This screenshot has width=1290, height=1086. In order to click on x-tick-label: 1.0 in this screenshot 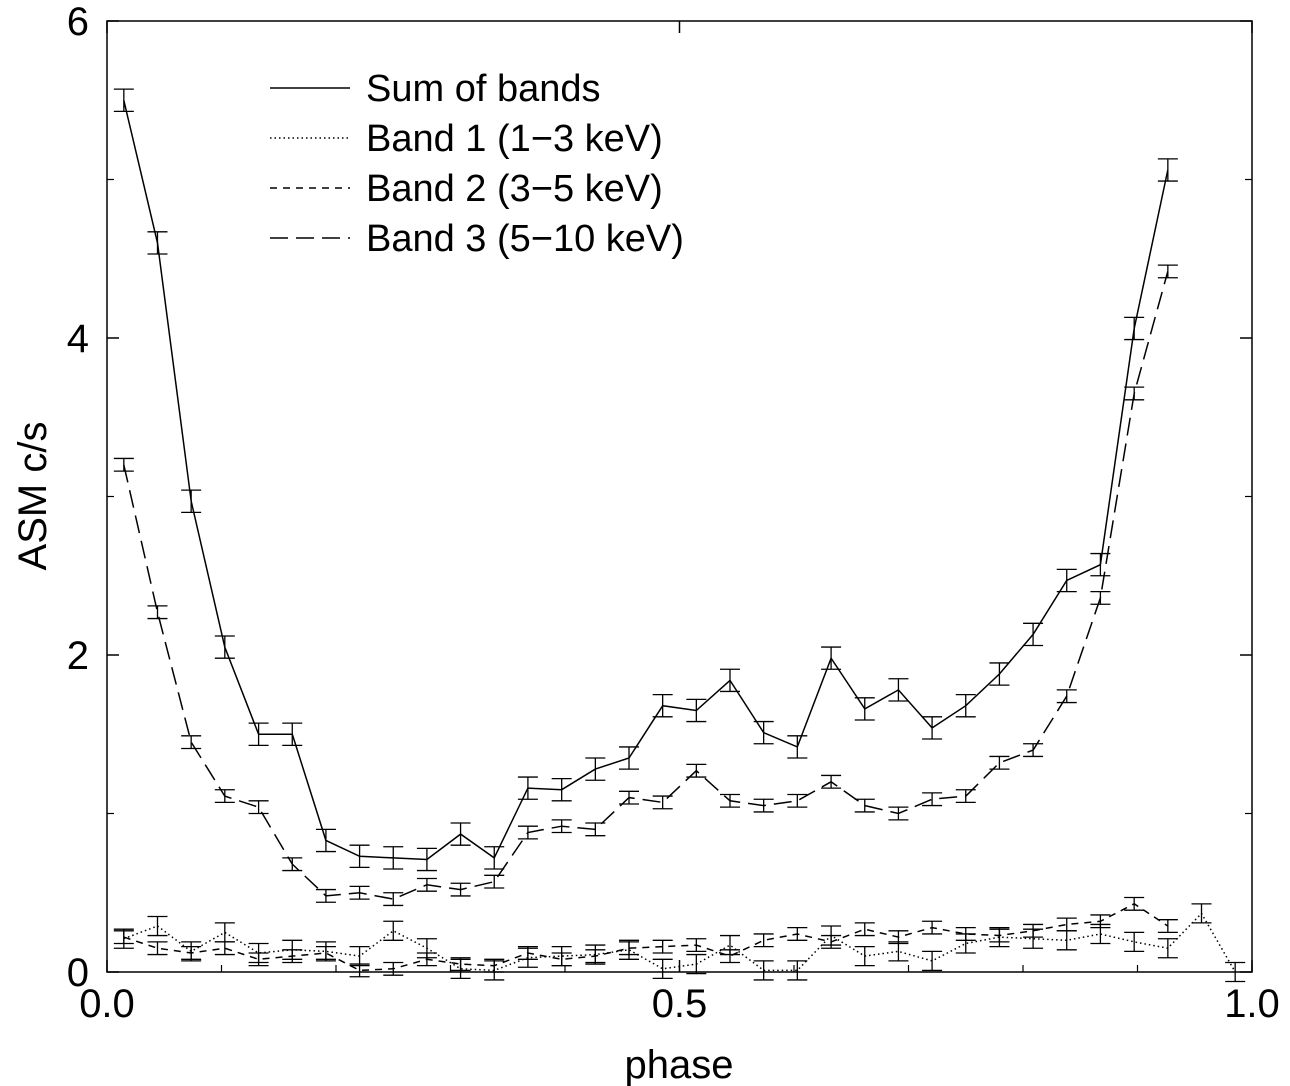, I will do `click(1252, 1004)`.